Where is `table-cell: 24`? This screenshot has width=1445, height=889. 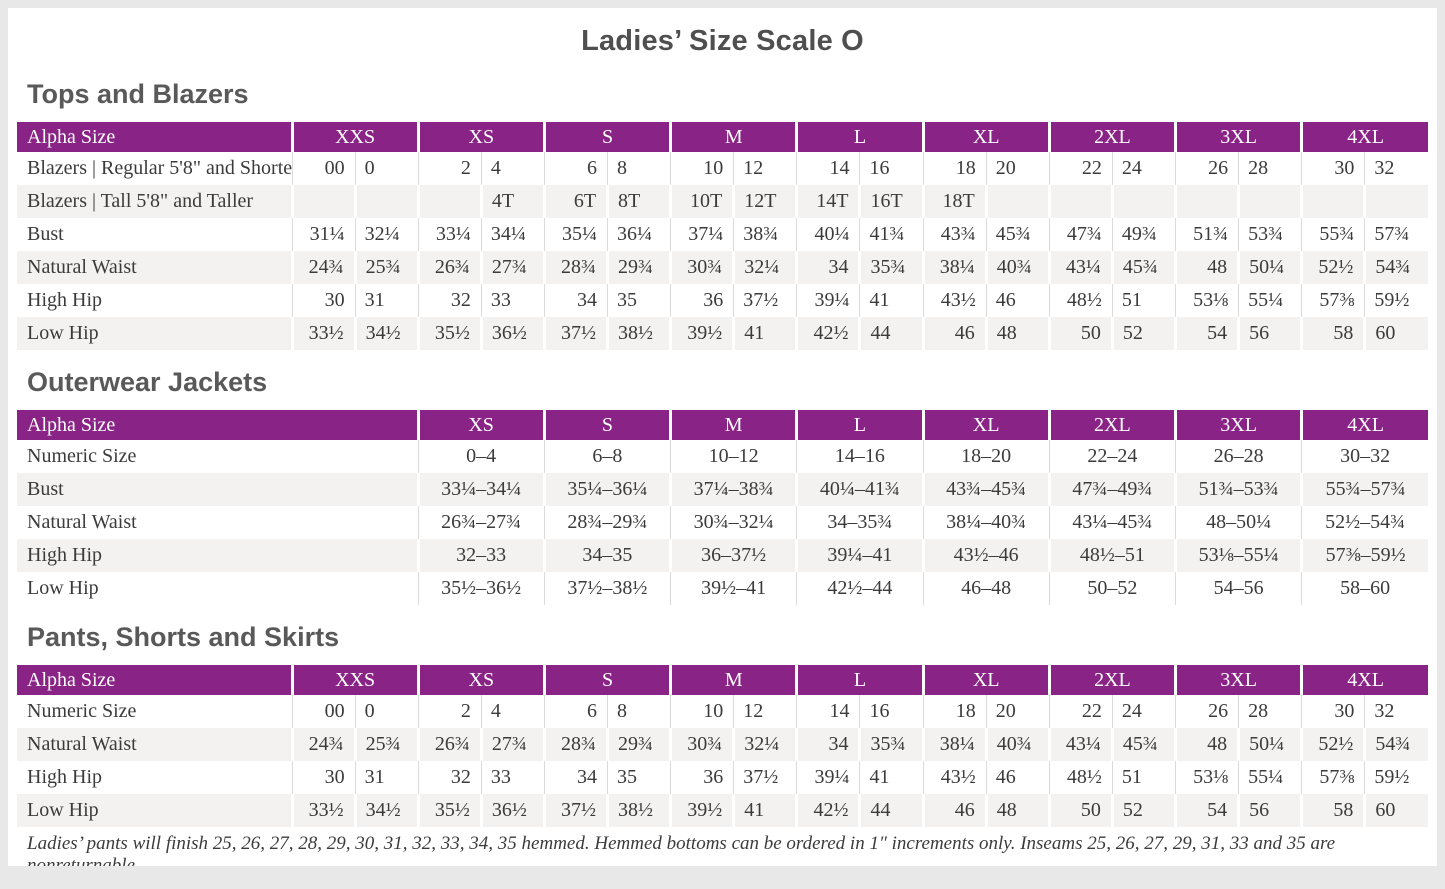 table-cell: 24 is located at coordinates (1143, 711).